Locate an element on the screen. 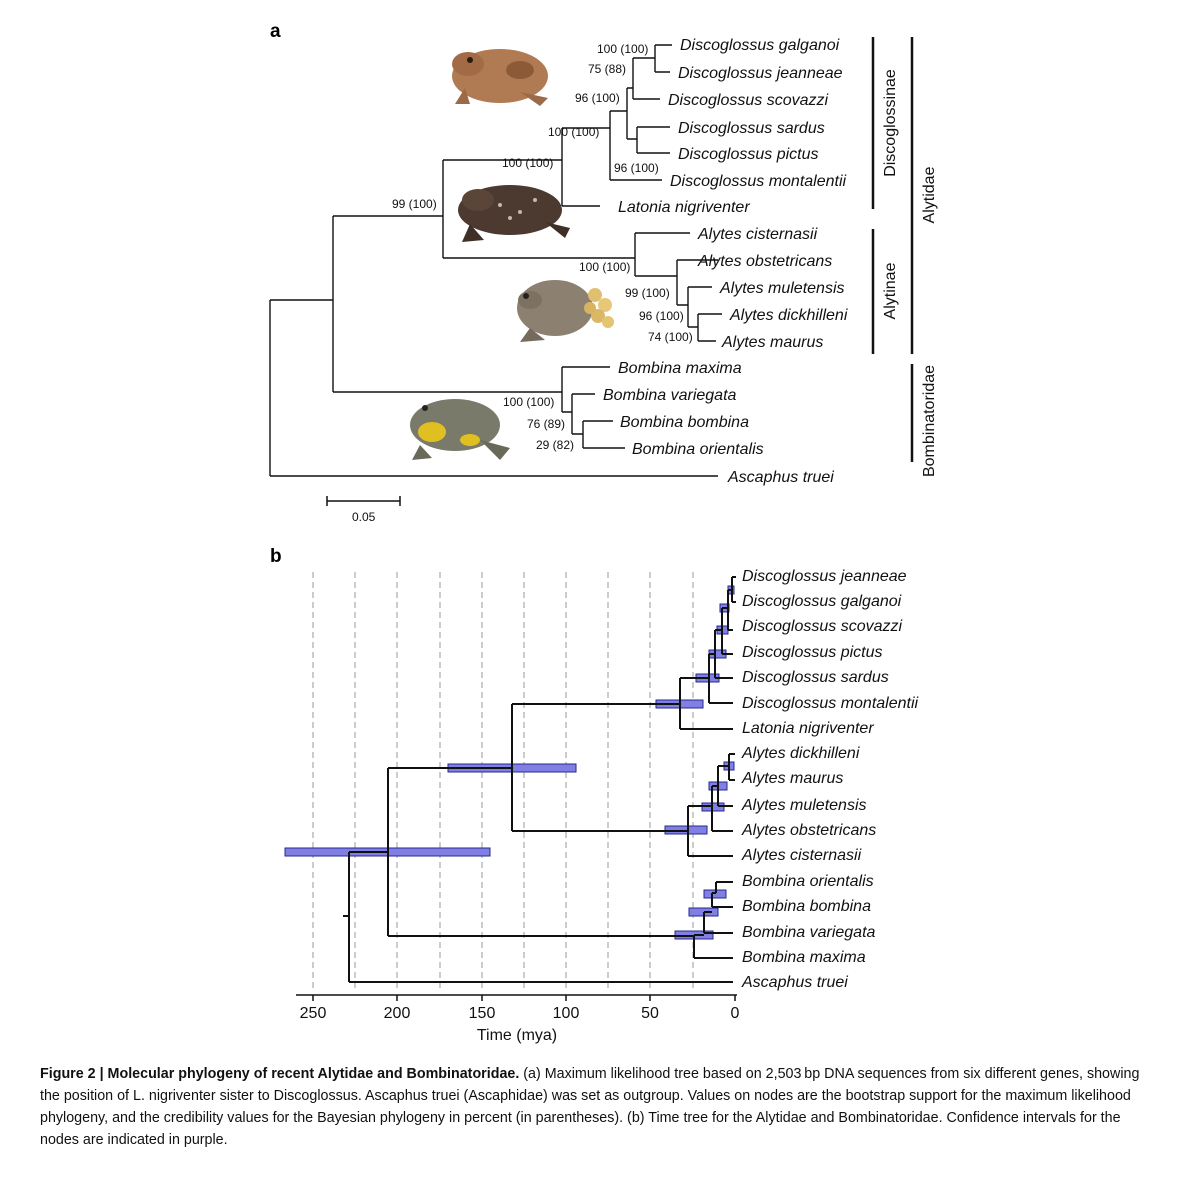  taxon-a: Bombina maxima is located at coordinates (680, 368).